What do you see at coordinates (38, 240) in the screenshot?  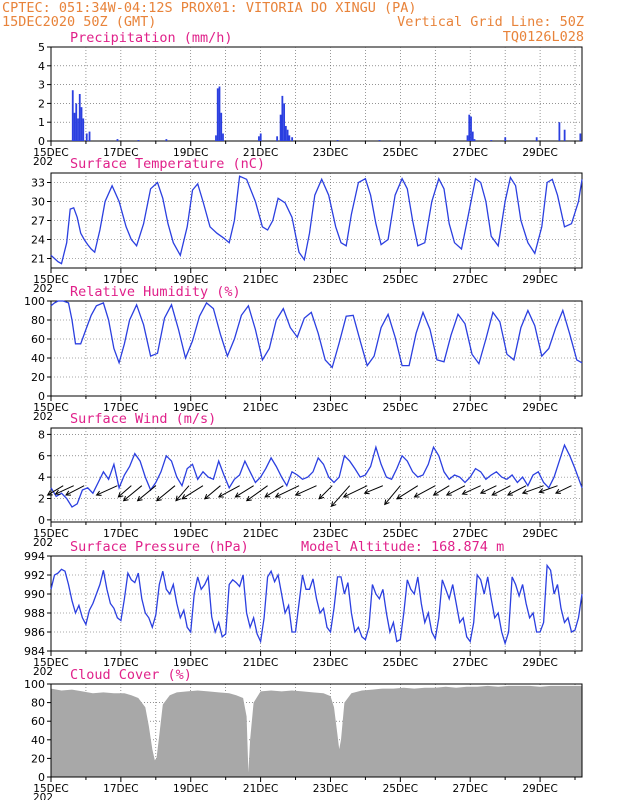 I see `y-tick-label: 24` at bounding box center [38, 240].